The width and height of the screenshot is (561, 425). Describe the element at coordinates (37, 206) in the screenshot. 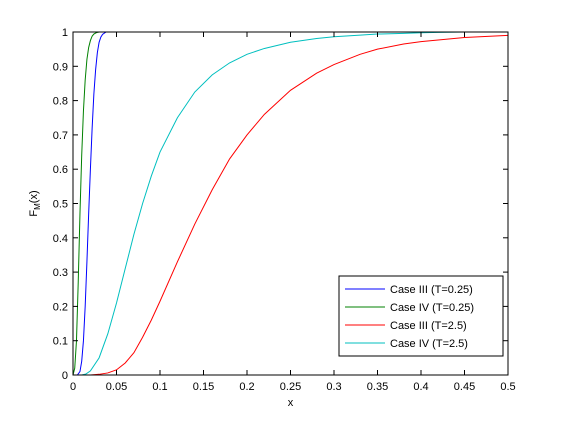

I see `y-axis-label-subscript: M` at that location.